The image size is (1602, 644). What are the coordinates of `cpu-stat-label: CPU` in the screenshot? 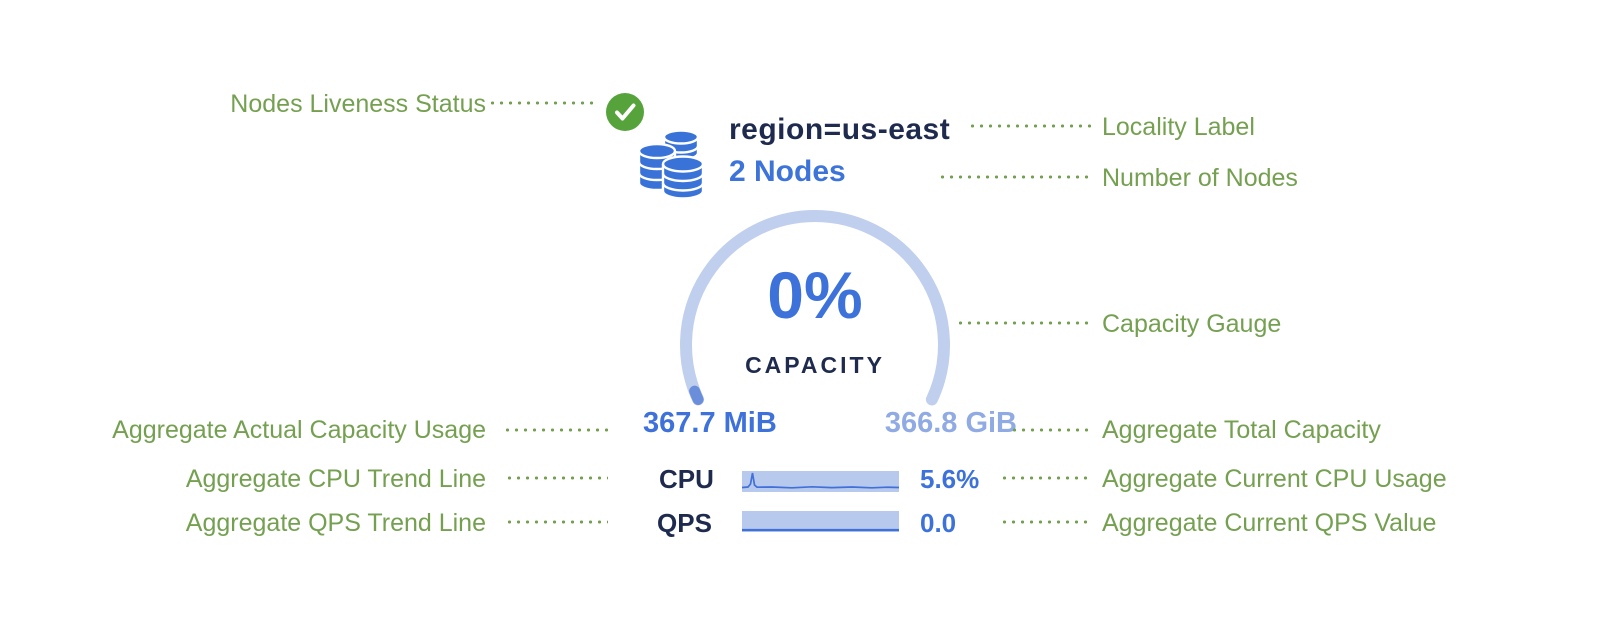 It's located at (686, 479).